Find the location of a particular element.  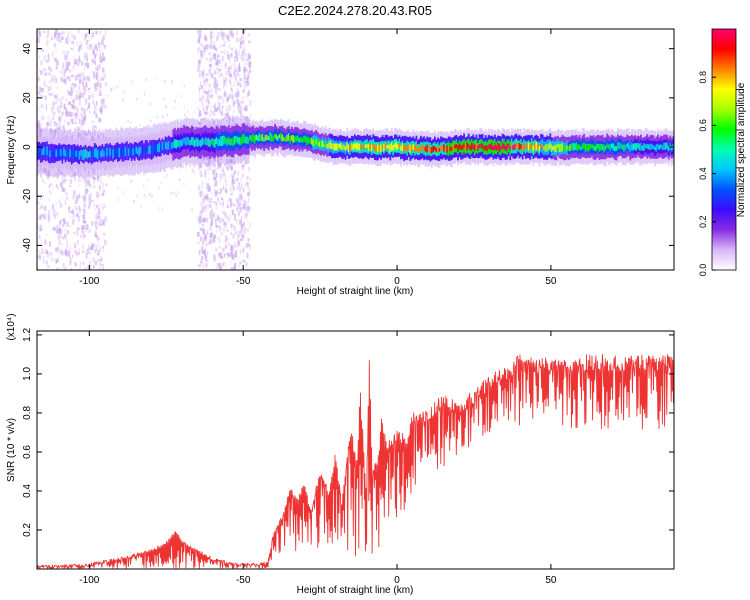

y-tick-label: 0.6 is located at coordinates (27, 452).